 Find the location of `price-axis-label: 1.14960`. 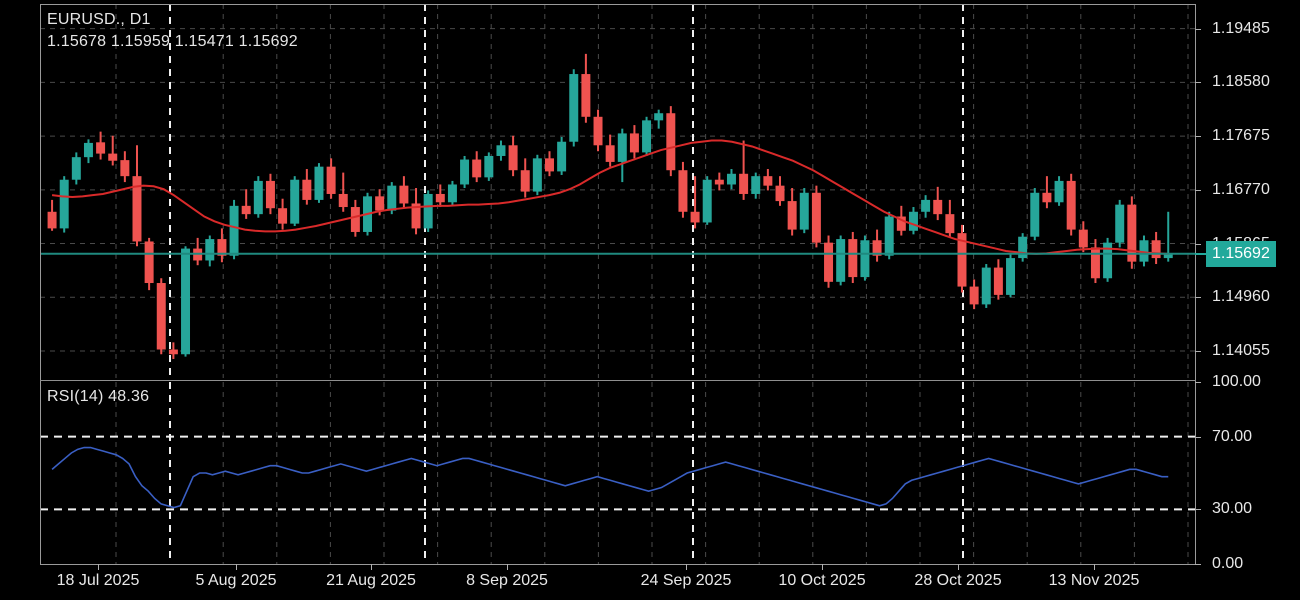

price-axis-label: 1.14960 is located at coordinates (1241, 297).